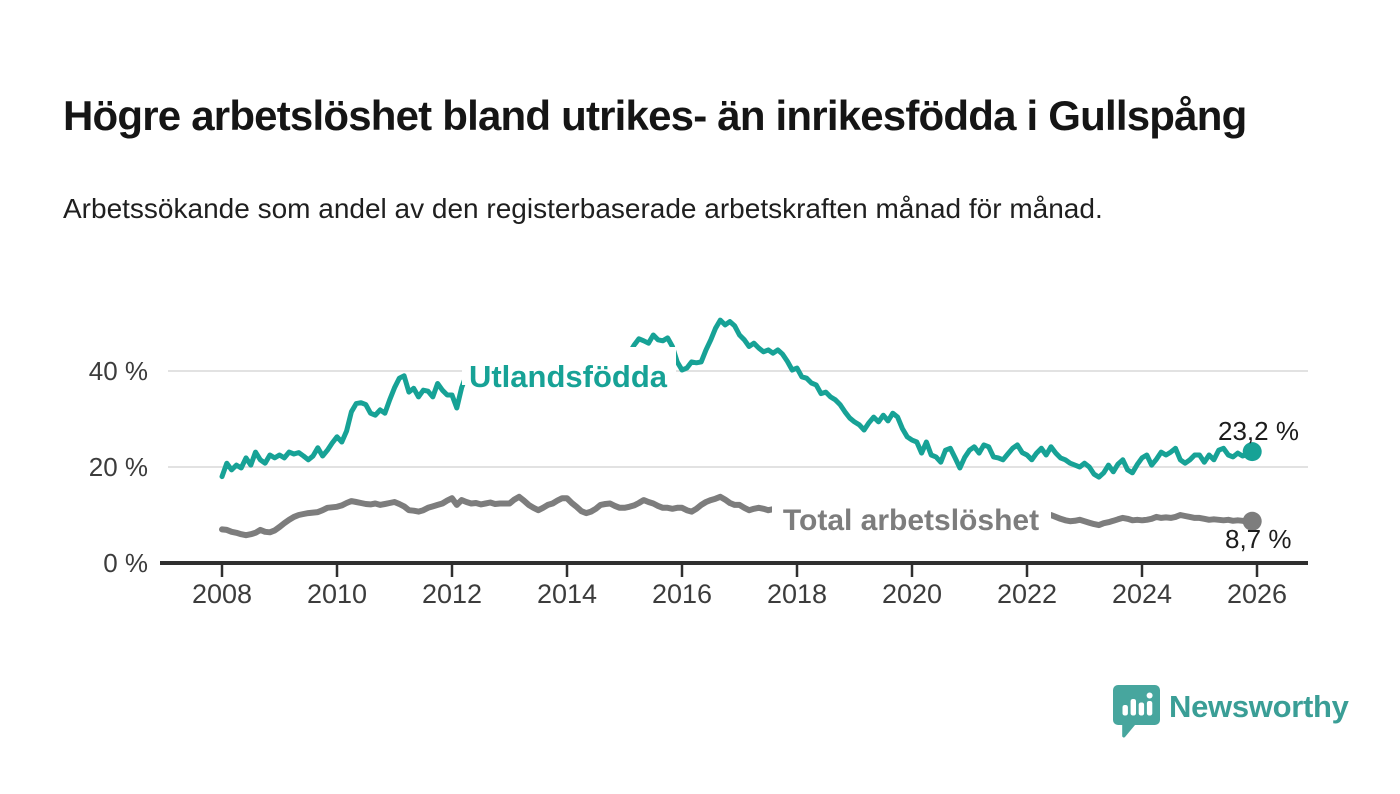 The width and height of the screenshot is (1400, 794). I want to click on y-tick-label: 40 %, so click(118, 371).